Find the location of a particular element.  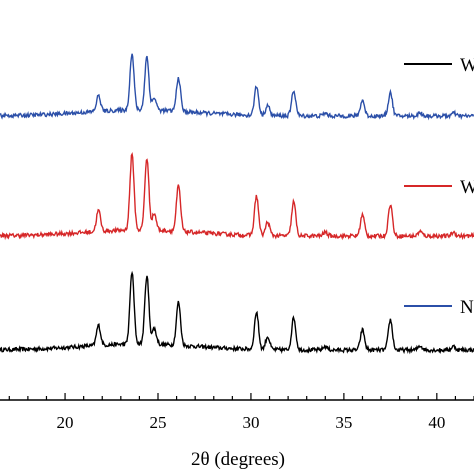

legend: W W N is located at coordinates (439, 186).